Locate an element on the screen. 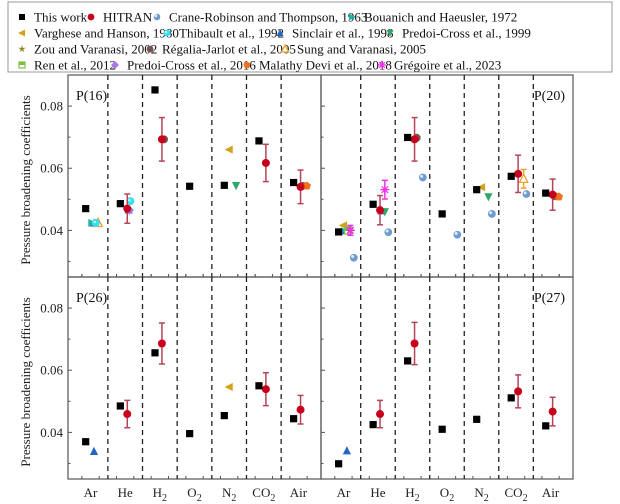 This screenshot has height=504, width=620. legend-item-thibault: Thibault et al., 1992 is located at coordinates (223, 33).